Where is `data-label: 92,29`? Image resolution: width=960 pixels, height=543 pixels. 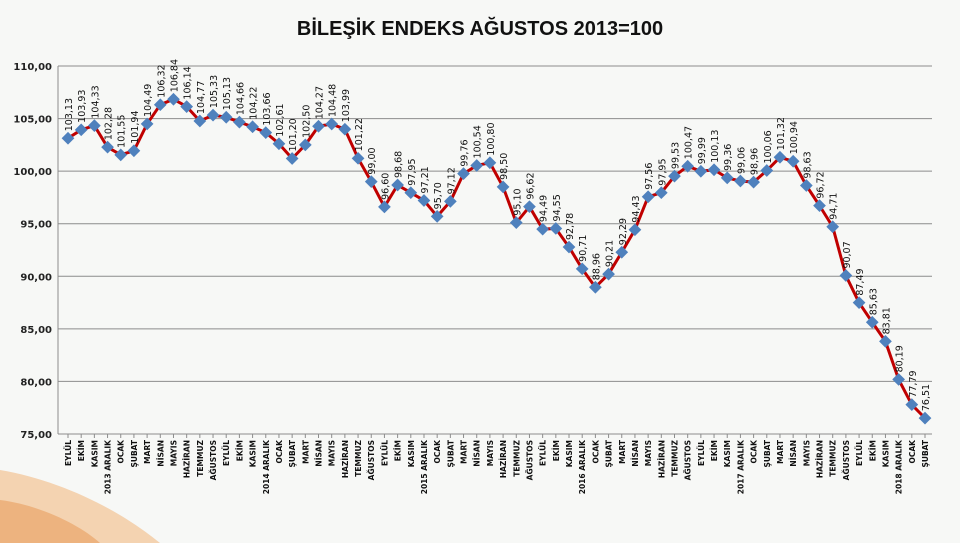
data-label: 92,29 is located at coordinates (623, 231).